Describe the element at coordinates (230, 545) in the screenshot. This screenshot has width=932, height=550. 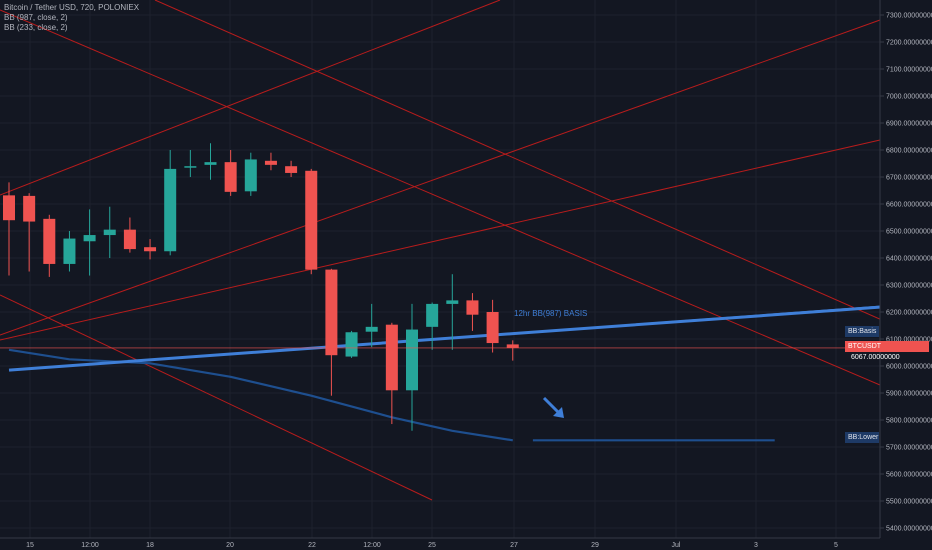
I see `time-axis-label: 20` at that location.